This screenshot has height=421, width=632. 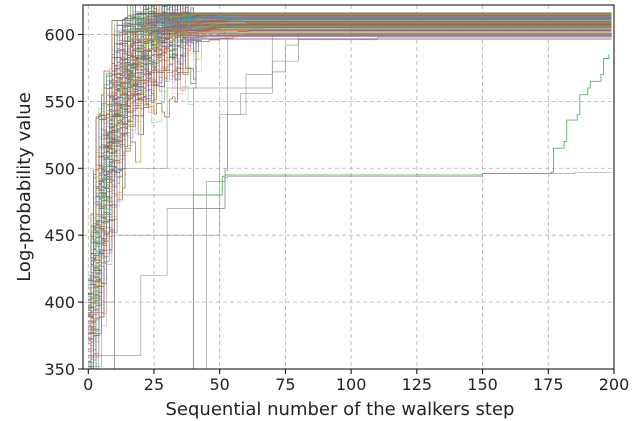 I want to click on x-tick-label: 25, so click(x=154, y=384).